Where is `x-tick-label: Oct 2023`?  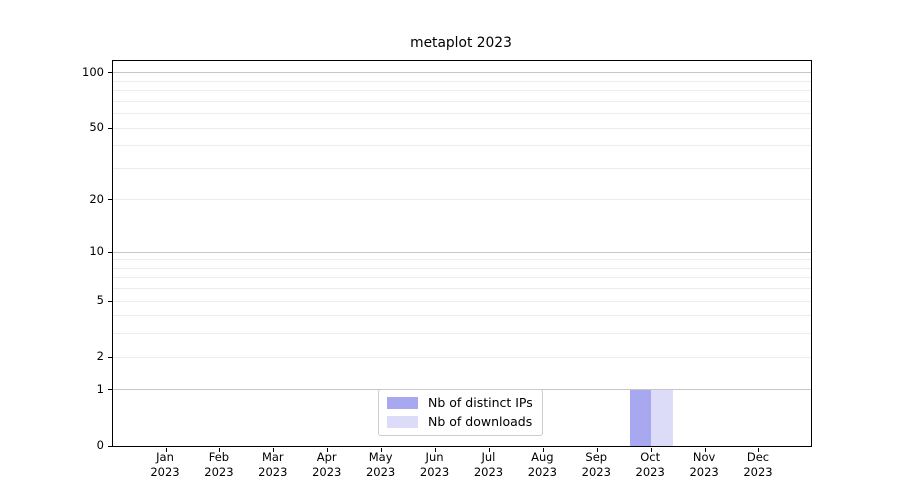
x-tick-label: Oct 2023 is located at coordinates (650, 464).